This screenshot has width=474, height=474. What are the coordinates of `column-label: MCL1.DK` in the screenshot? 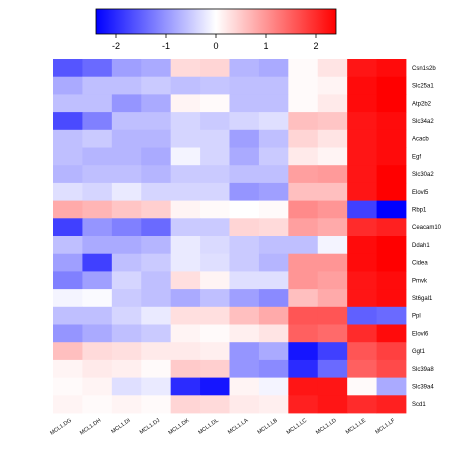 It's located at (179, 427).